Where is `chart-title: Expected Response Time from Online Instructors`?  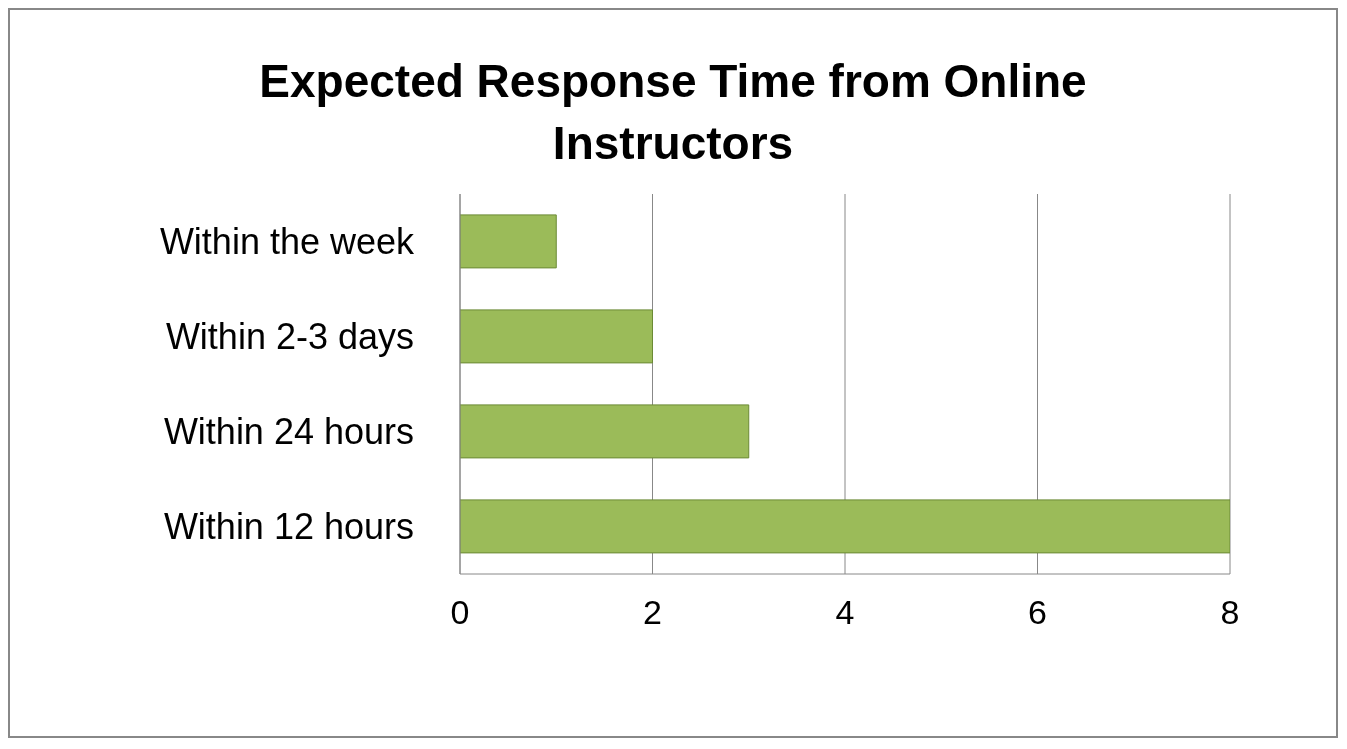
chart-title: Expected Response Time from Online Instructors is located at coordinates (673, 112).